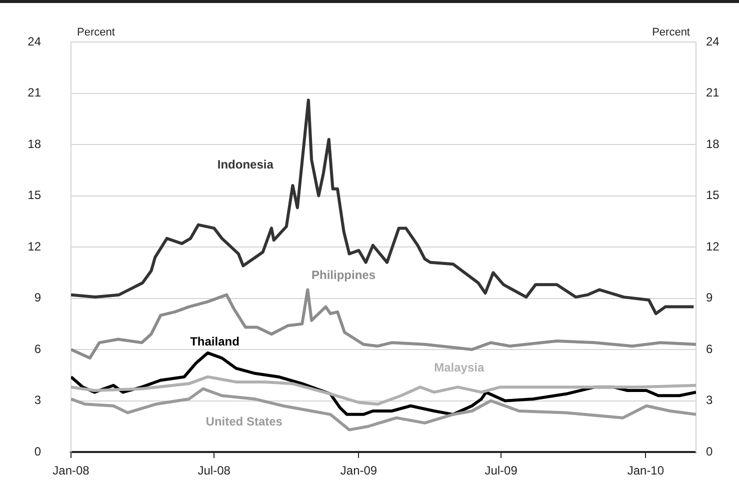 The height and width of the screenshot is (494, 739). Describe the element at coordinates (713, 246) in the screenshot. I see `y2-tick-label: 12` at that location.